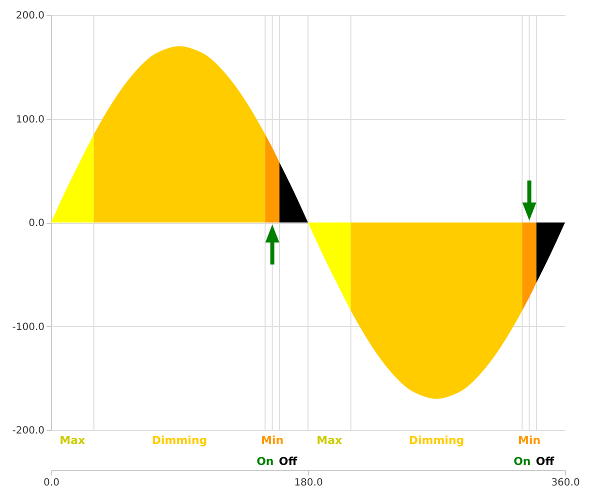 The height and width of the screenshot is (487, 591). What do you see at coordinates (30, 120) in the screenshot?
I see `y-tick-label: 100.0` at bounding box center [30, 120].